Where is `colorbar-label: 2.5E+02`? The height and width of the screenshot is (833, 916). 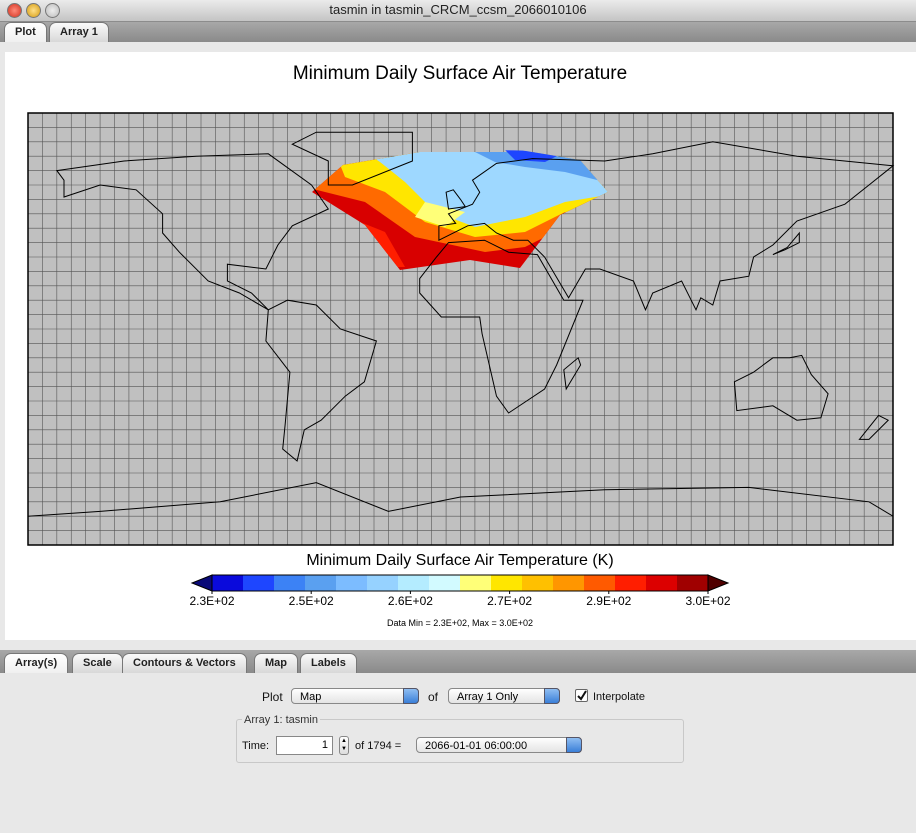
colorbar-label: 2.5E+02 is located at coordinates (311, 601).